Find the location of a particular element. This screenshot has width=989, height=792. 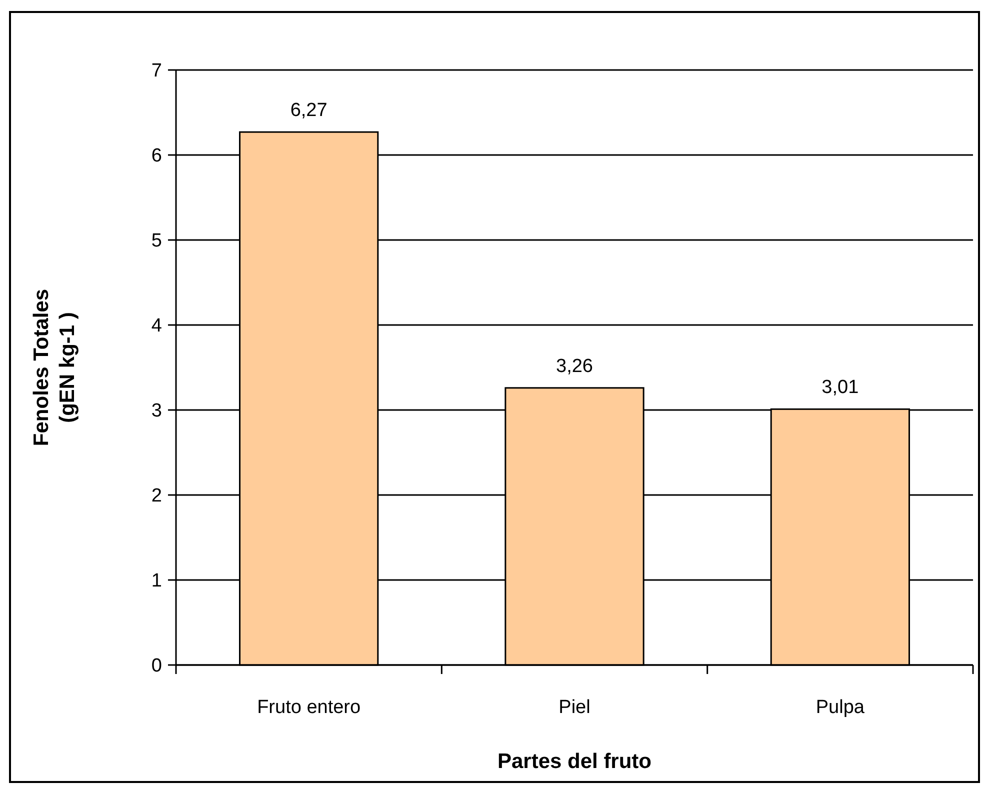

y-tick-label: 5 is located at coordinates (156, 241).